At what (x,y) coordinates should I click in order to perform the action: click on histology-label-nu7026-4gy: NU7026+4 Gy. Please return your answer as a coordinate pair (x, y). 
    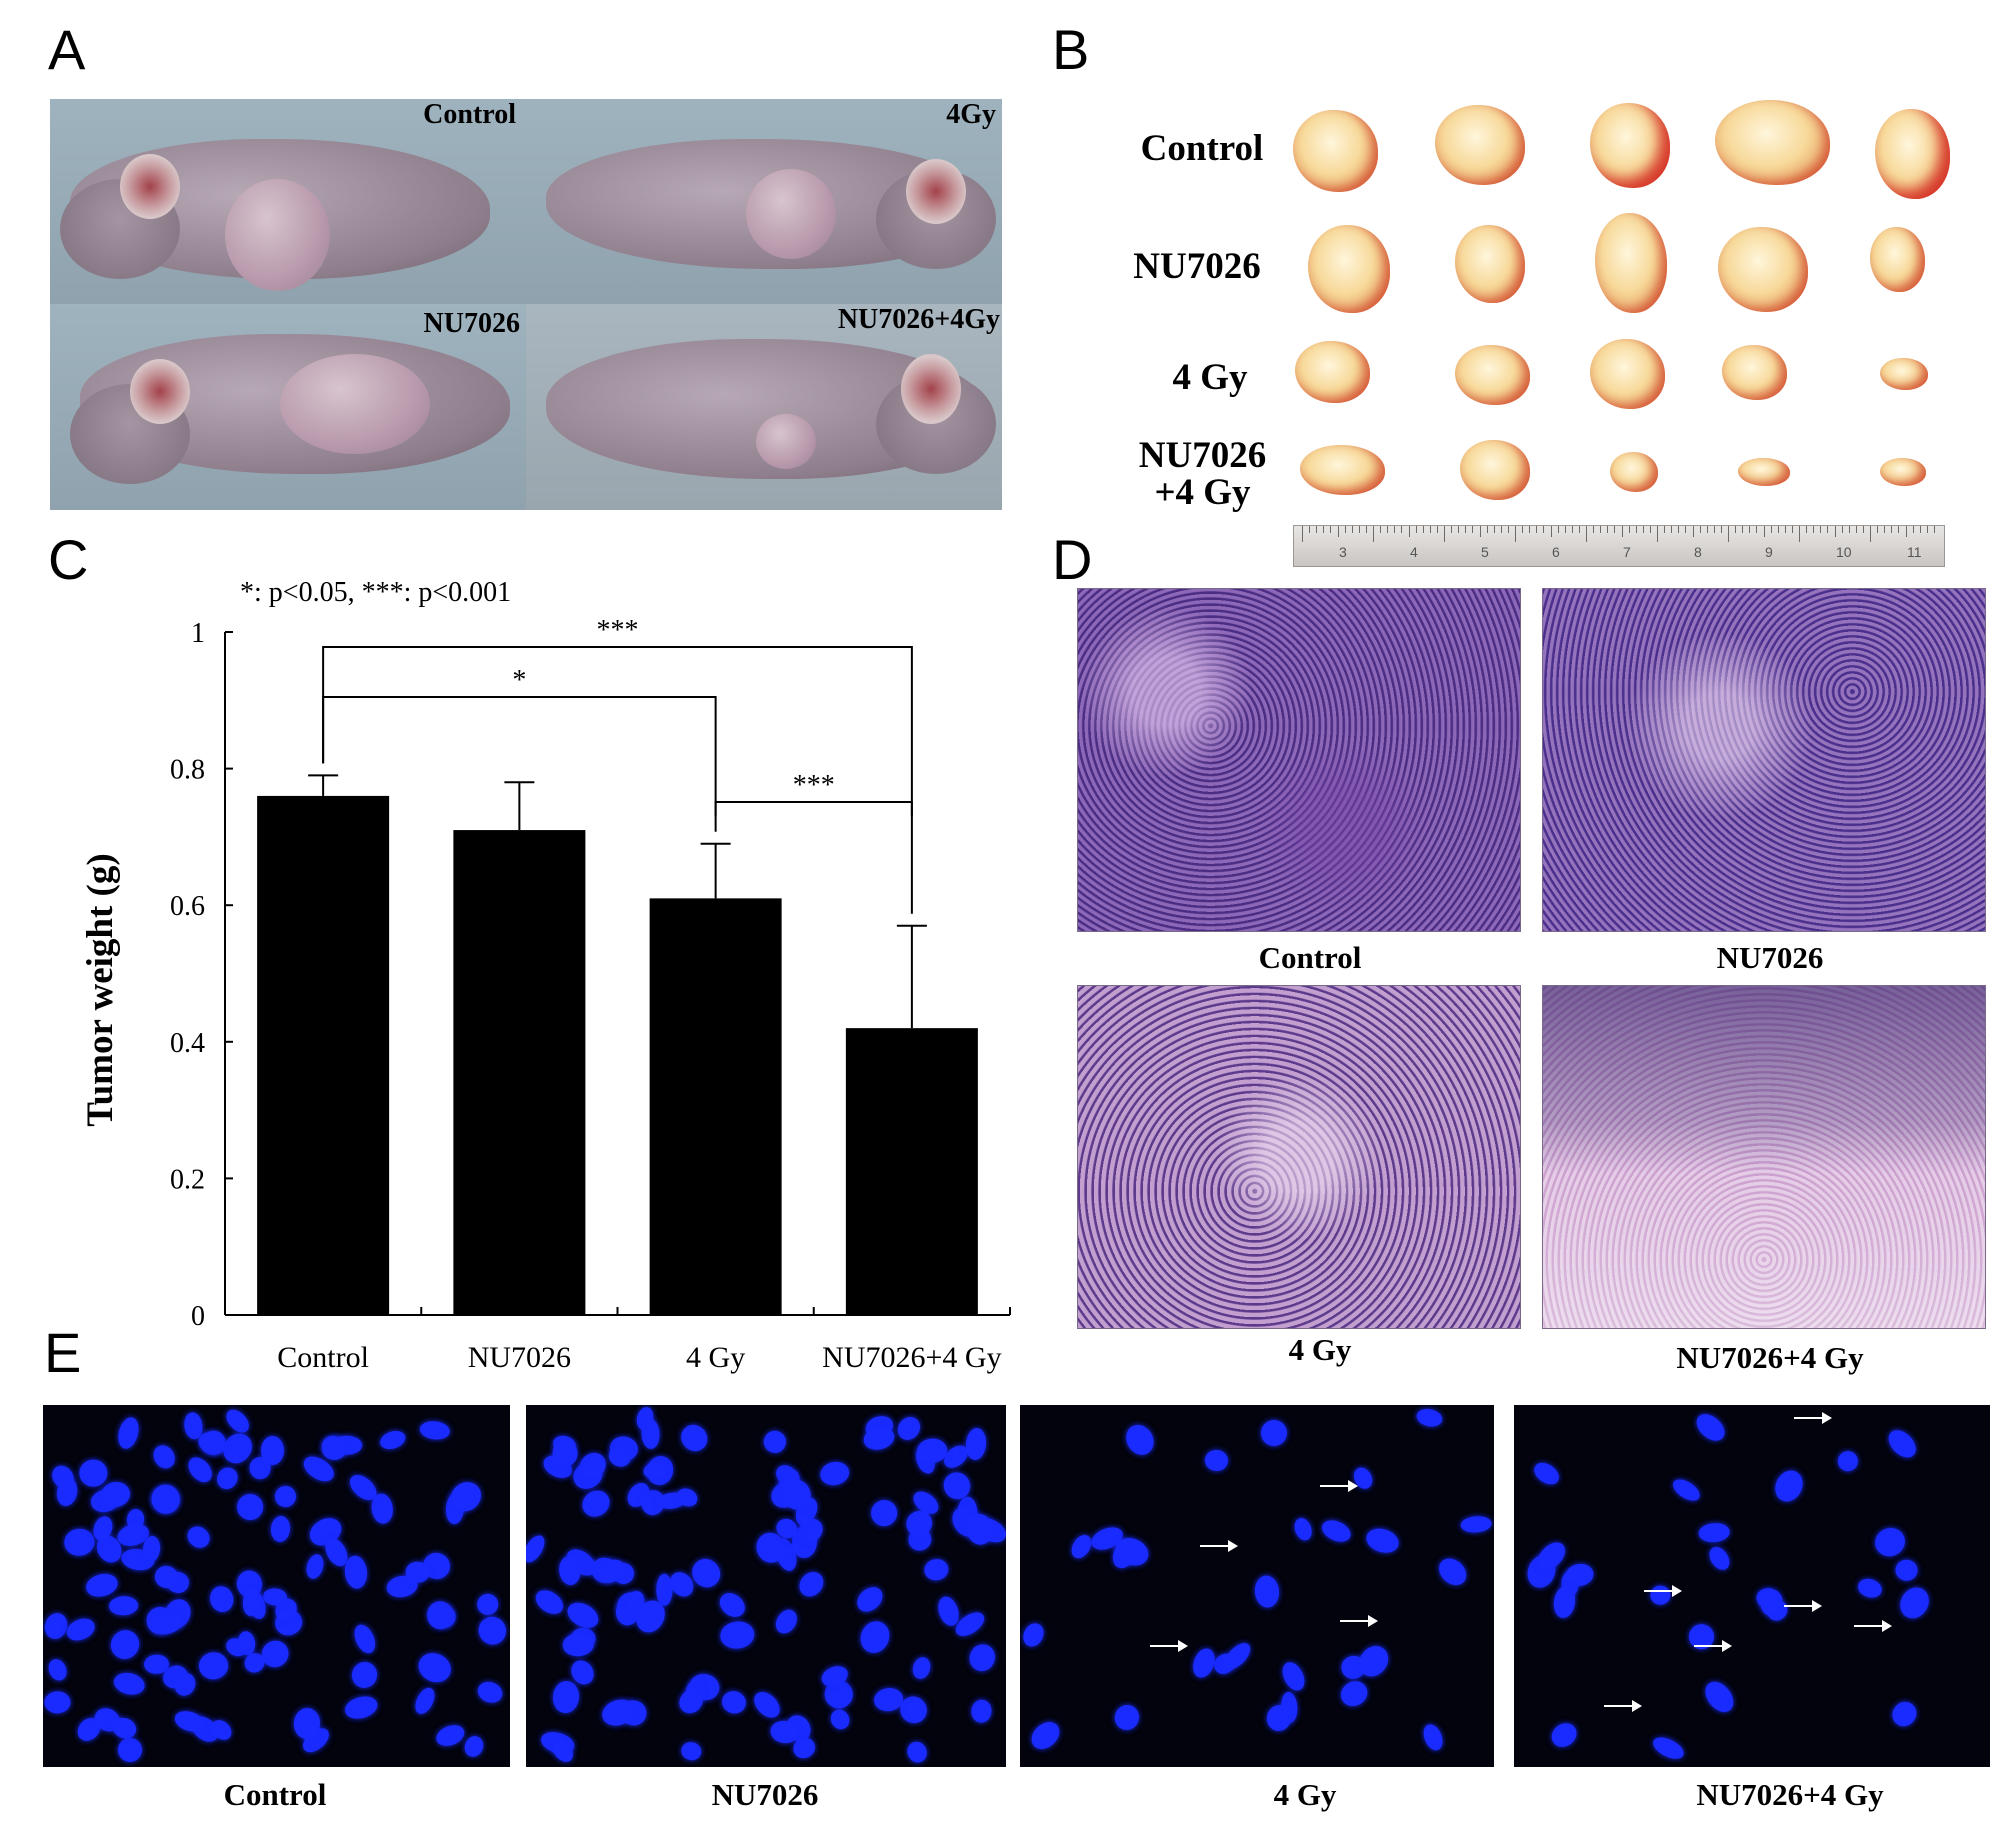
    Looking at the image, I should click on (1770, 1357).